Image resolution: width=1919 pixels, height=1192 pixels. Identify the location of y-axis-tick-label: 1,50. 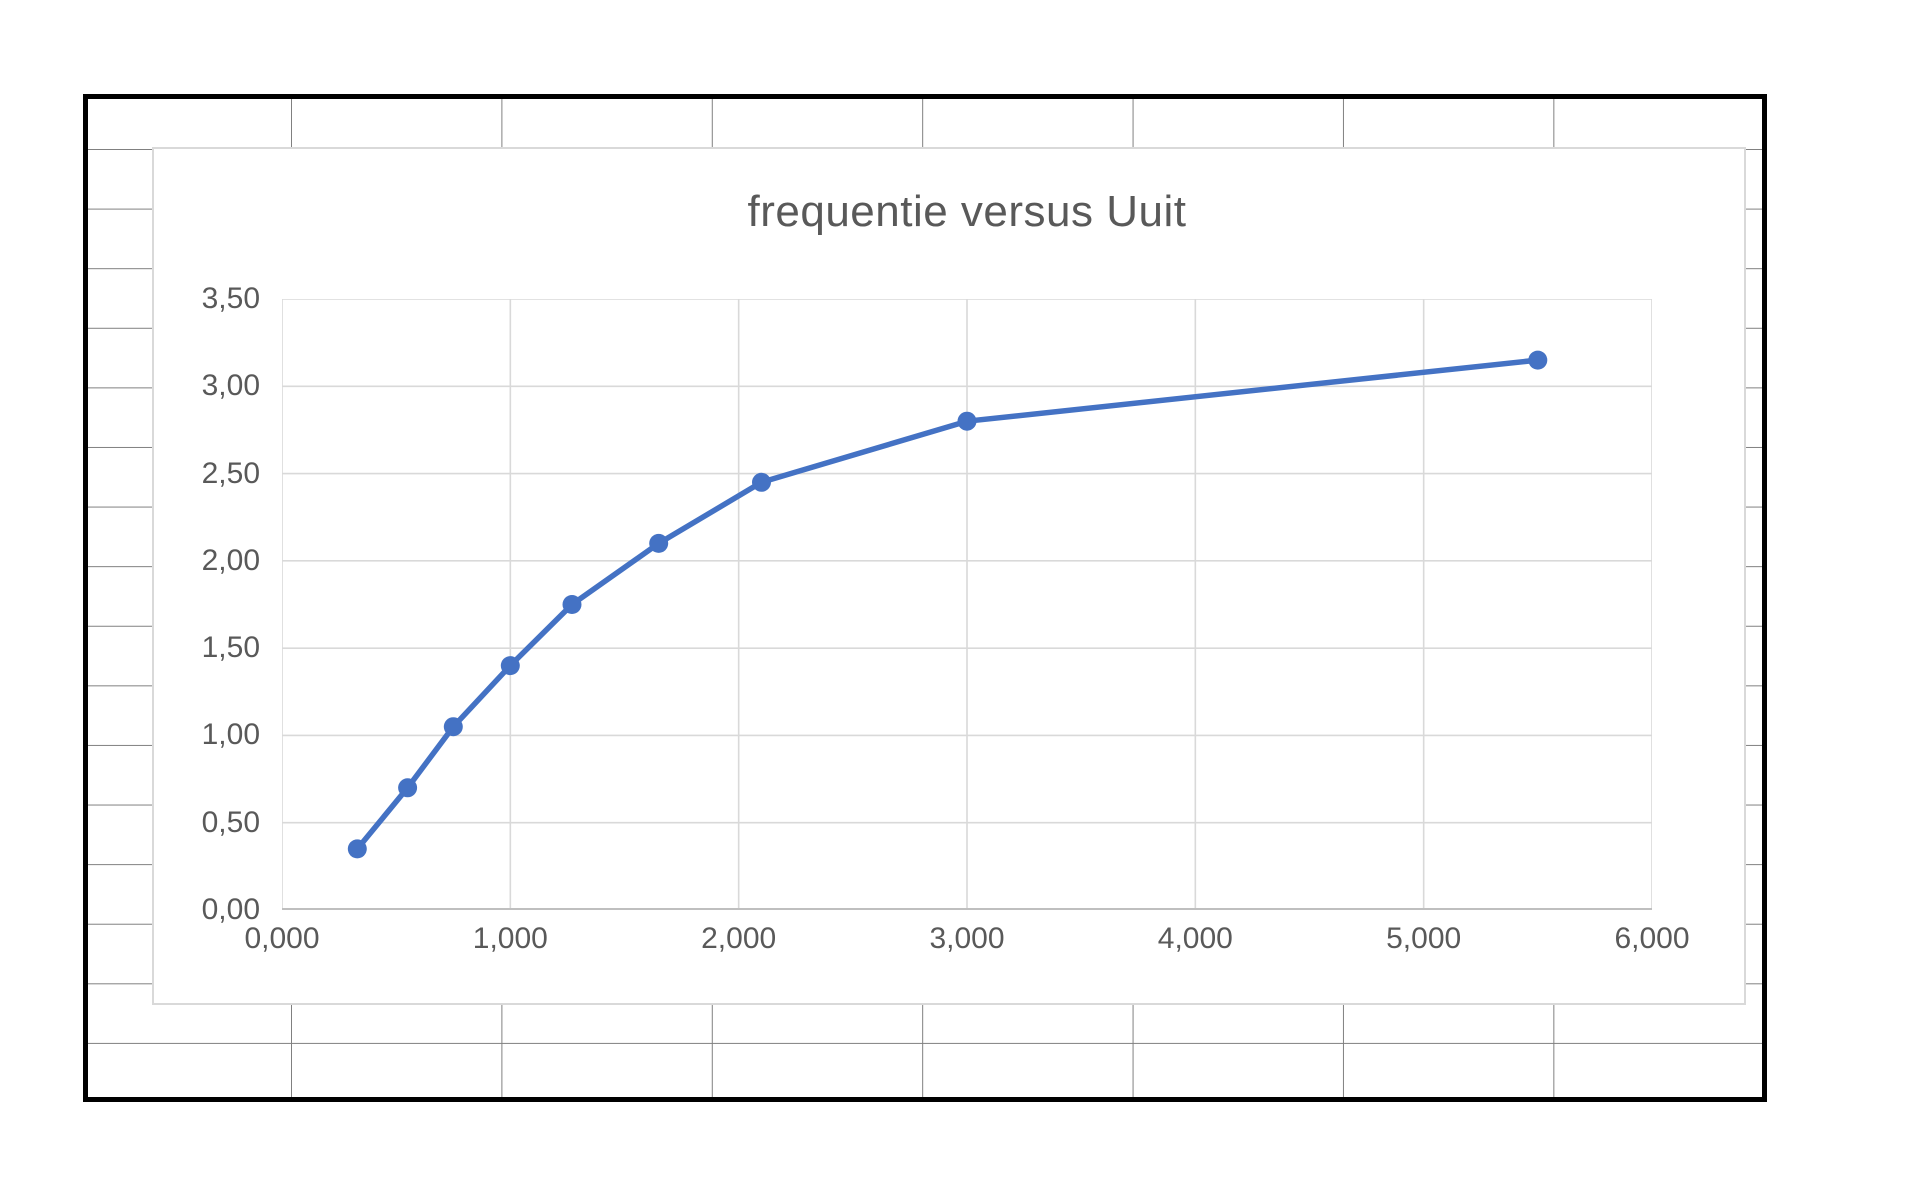
(230, 648).